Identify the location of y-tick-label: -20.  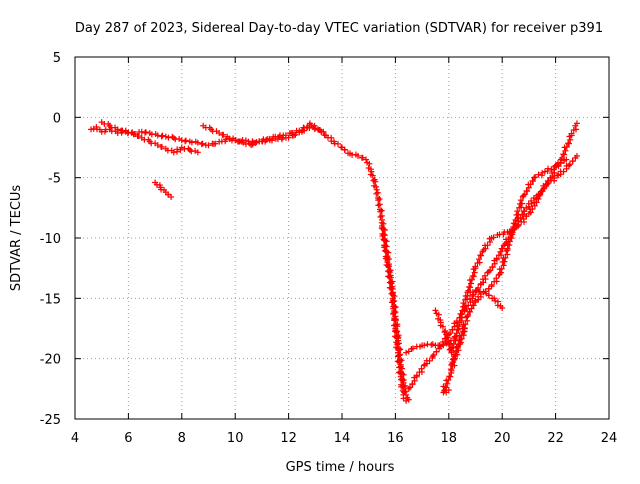
(50, 360).